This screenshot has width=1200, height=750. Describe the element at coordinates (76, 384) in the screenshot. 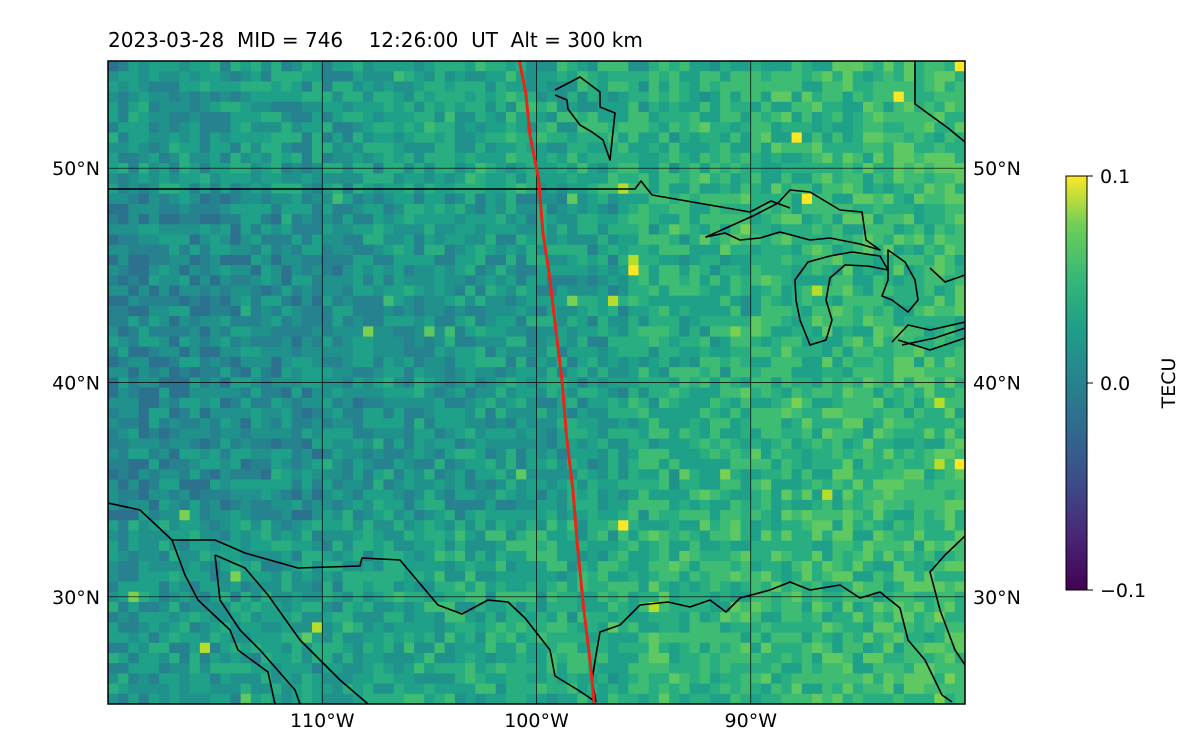

I see `lat-label-left: 40°N` at that location.